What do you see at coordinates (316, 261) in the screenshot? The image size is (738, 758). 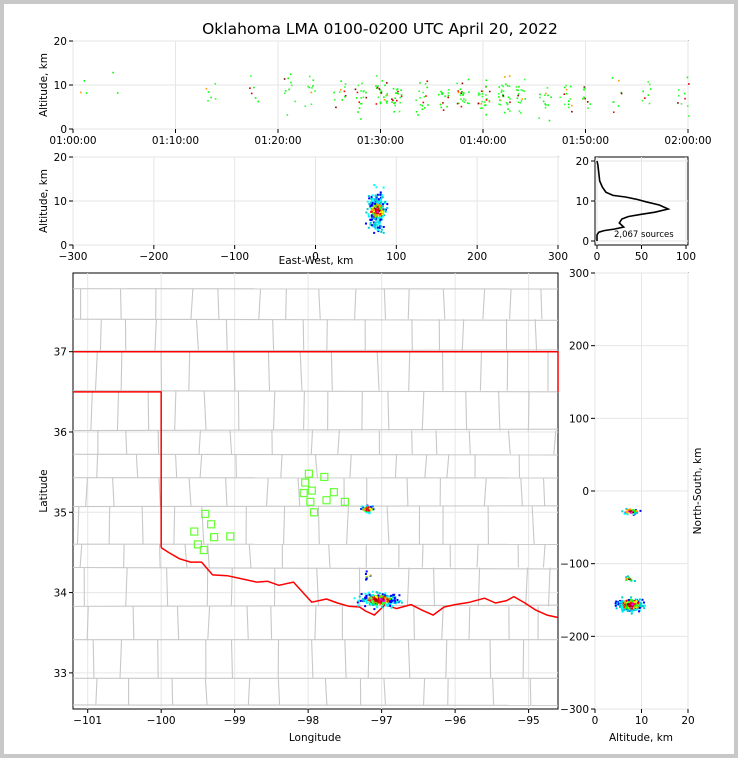 I see `ew-height-xlabel: East-West, km` at bounding box center [316, 261].